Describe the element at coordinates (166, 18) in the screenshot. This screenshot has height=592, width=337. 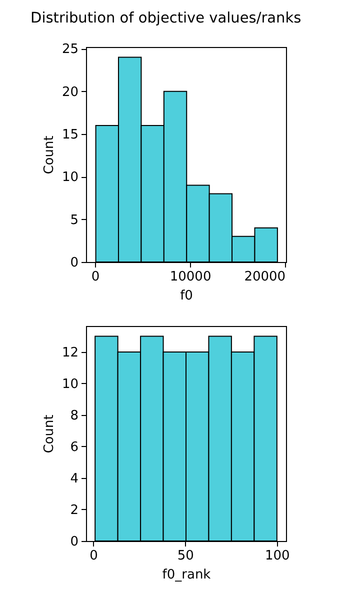
I see `chart-title: Distribution of objective values/ranks` at that location.